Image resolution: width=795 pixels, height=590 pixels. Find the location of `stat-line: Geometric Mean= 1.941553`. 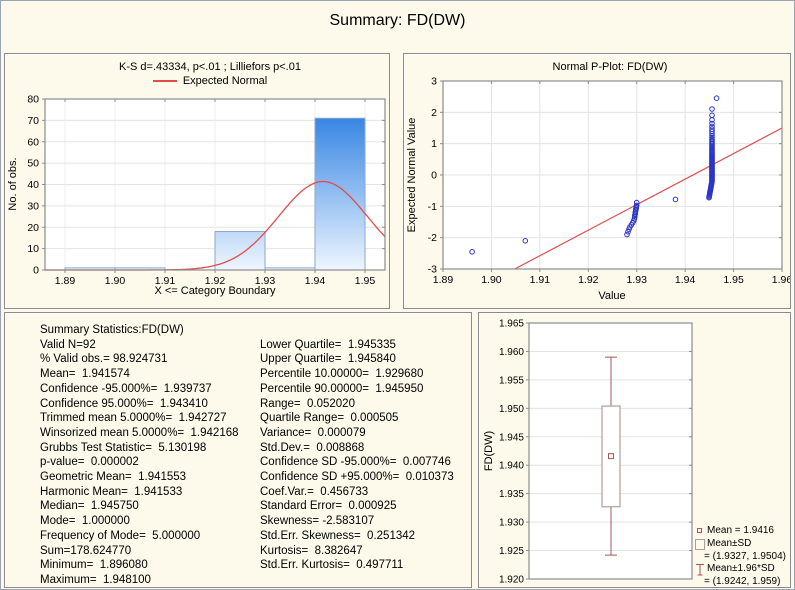

stat-line: Geometric Mean= 1.941553 is located at coordinates (113, 477).